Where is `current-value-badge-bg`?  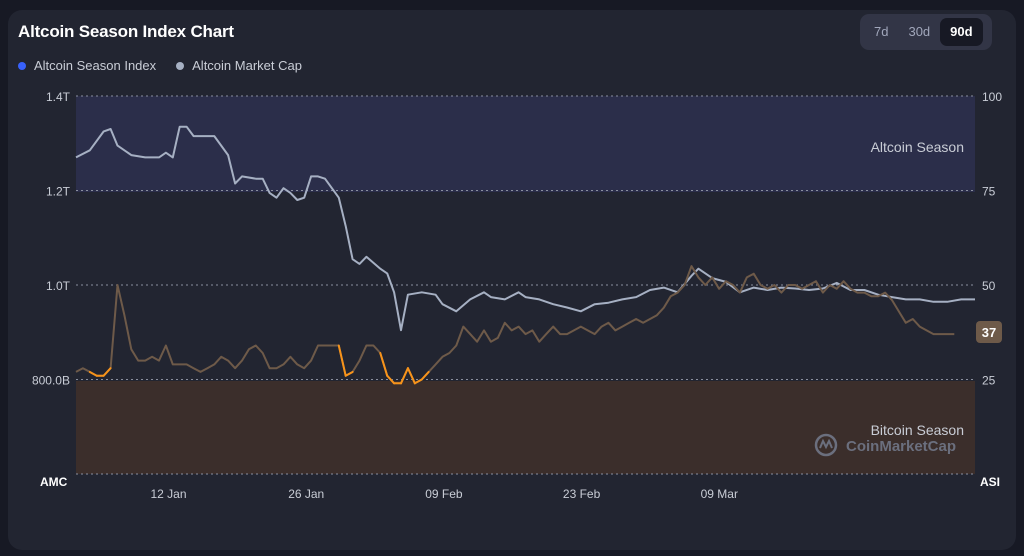
current-value-badge-bg is located at coordinates (989, 332).